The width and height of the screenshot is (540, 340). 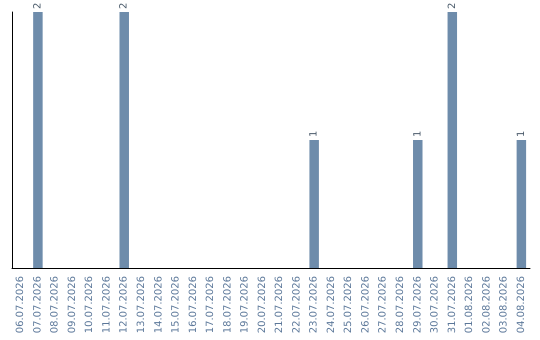 I want to click on x-tick-label: 17.07.2026, so click(x=210, y=305).